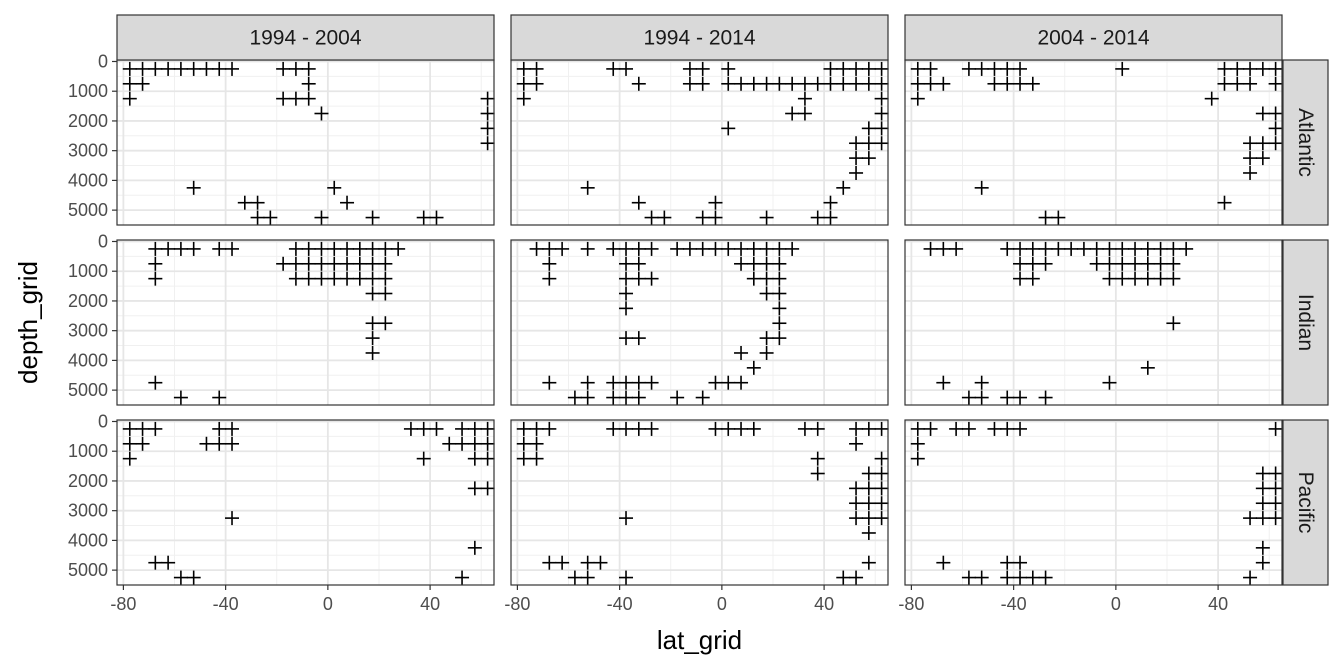 The height and width of the screenshot is (672, 1344). I want to click on x-tick-label: 40, so click(824, 604).